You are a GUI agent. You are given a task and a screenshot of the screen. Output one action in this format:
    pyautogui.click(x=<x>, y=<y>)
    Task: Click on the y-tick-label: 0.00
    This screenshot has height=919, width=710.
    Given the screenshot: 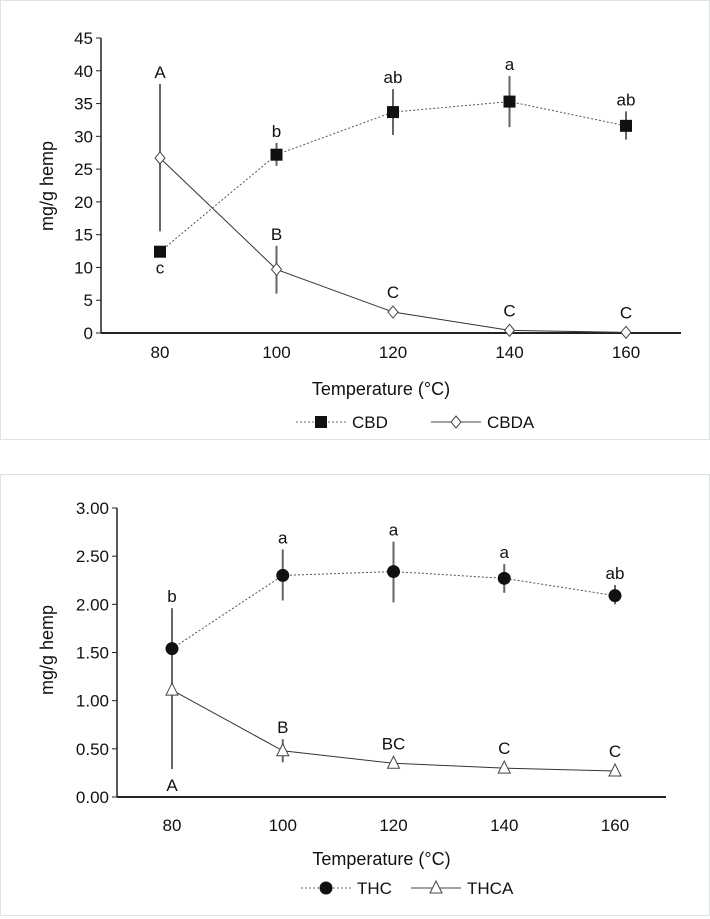 What is the action you would take?
    pyautogui.click(x=92, y=797)
    